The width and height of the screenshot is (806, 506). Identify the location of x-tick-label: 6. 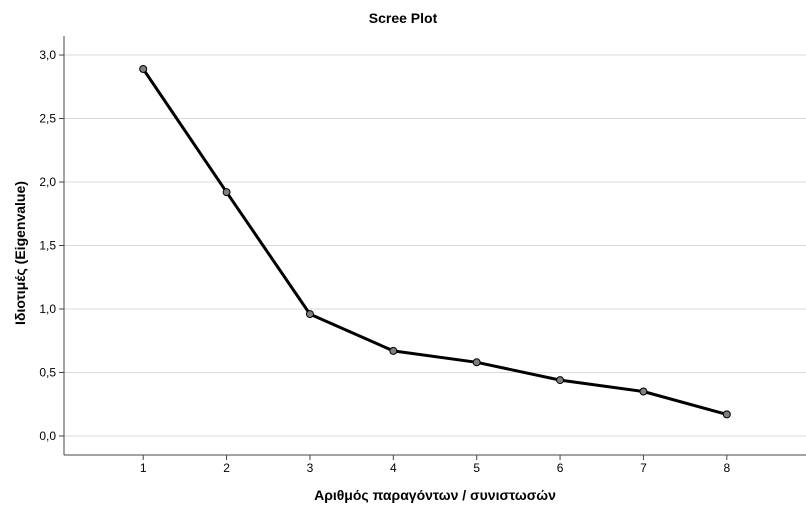
(560, 468).